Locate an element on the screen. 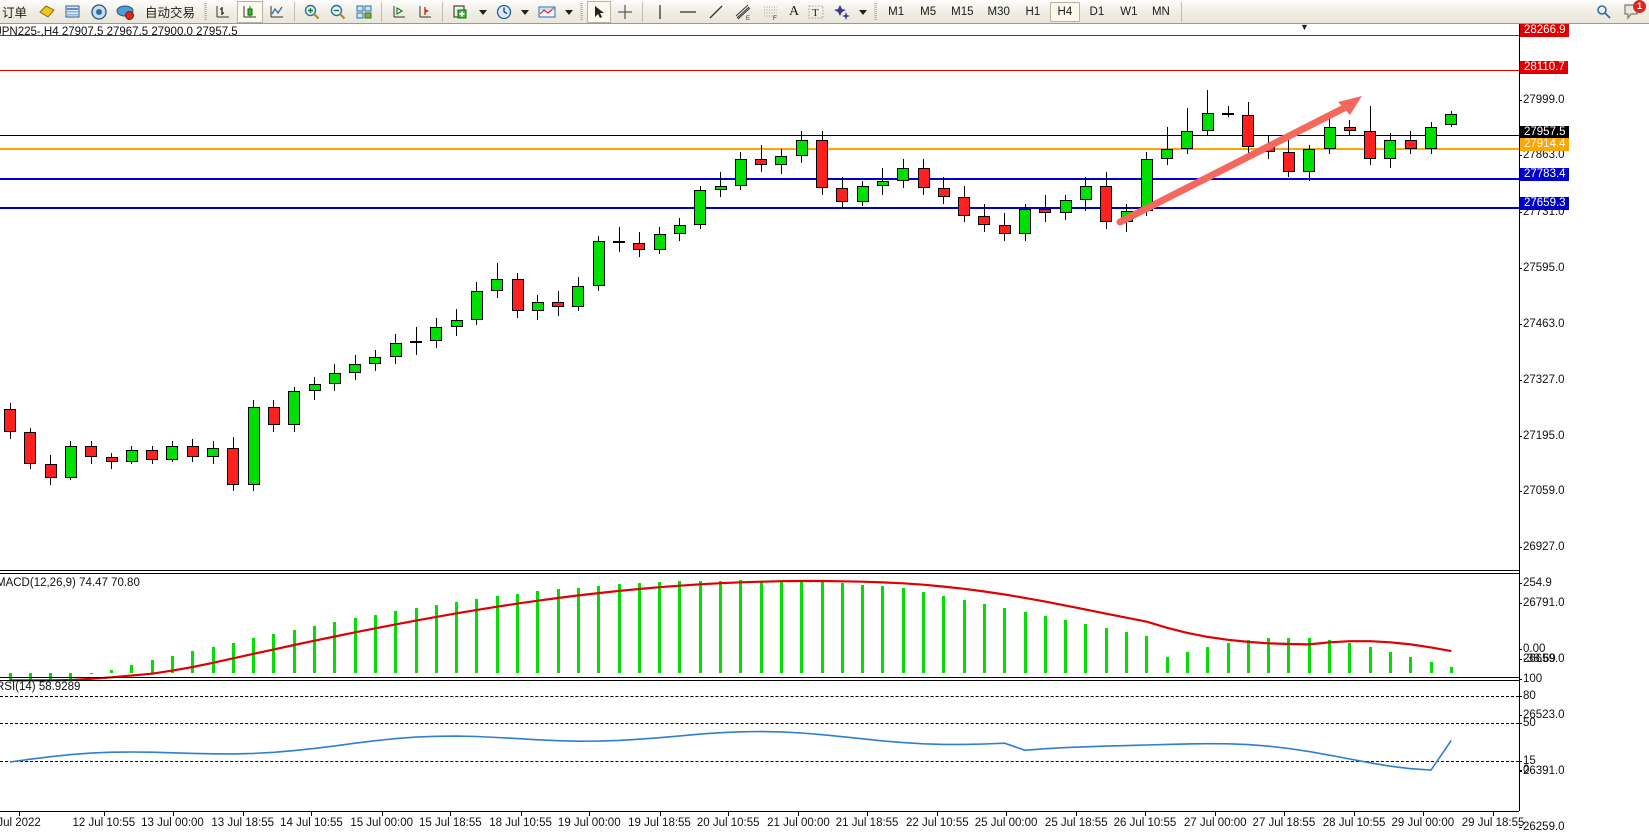 The height and width of the screenshot is (835, 1649). add-indicator-icon is located at coordinates (461, 12).